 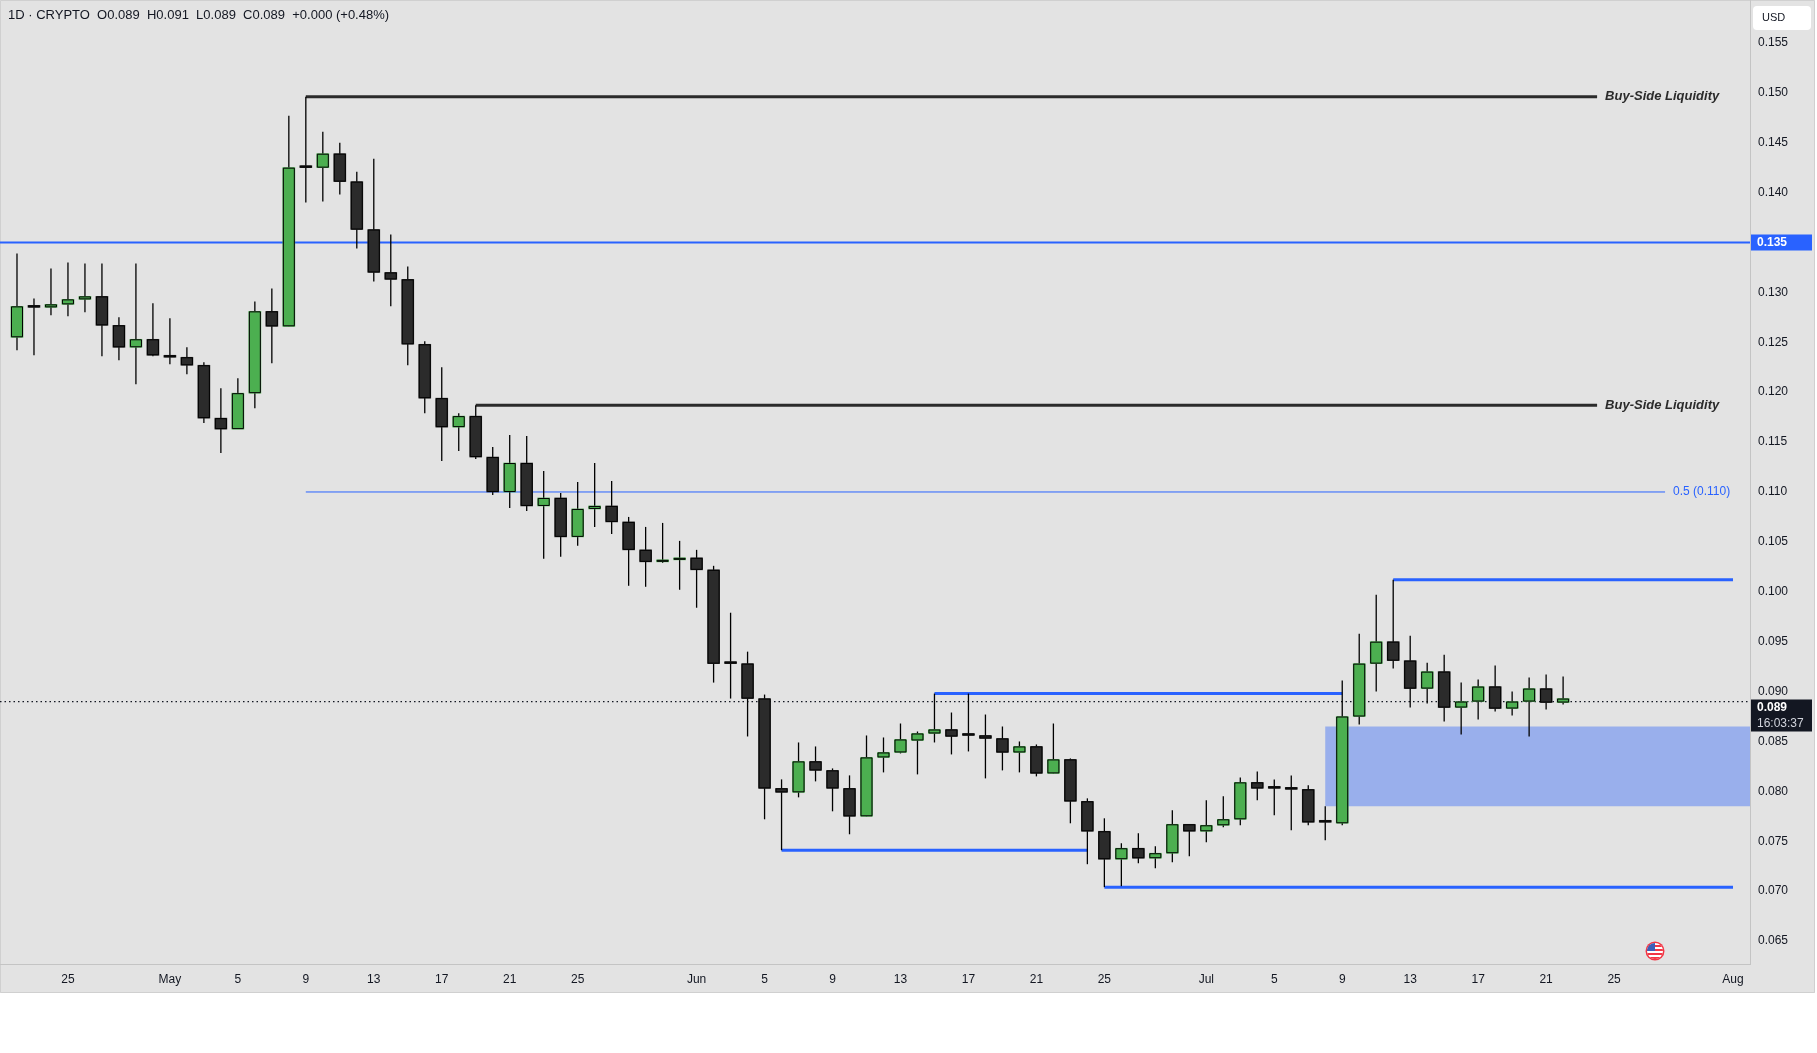 I want to click on y-tick-label: 0.075, so click(x=1773, y=840).